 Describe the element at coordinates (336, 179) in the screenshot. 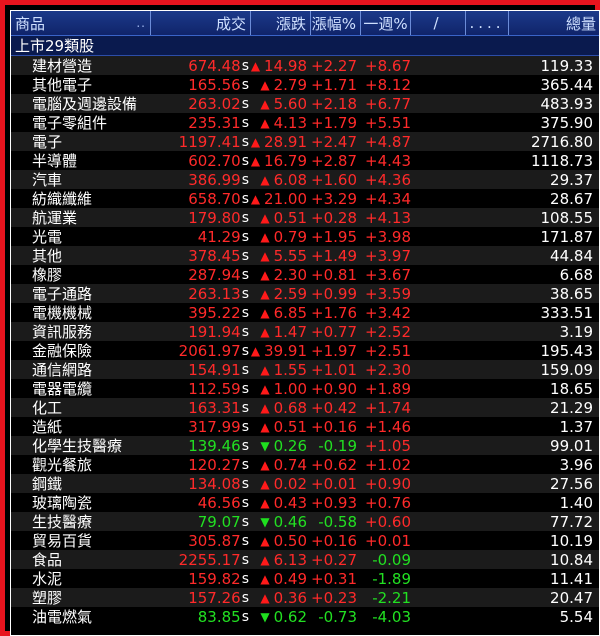

I see `cell-pct: +1.60` at that location.